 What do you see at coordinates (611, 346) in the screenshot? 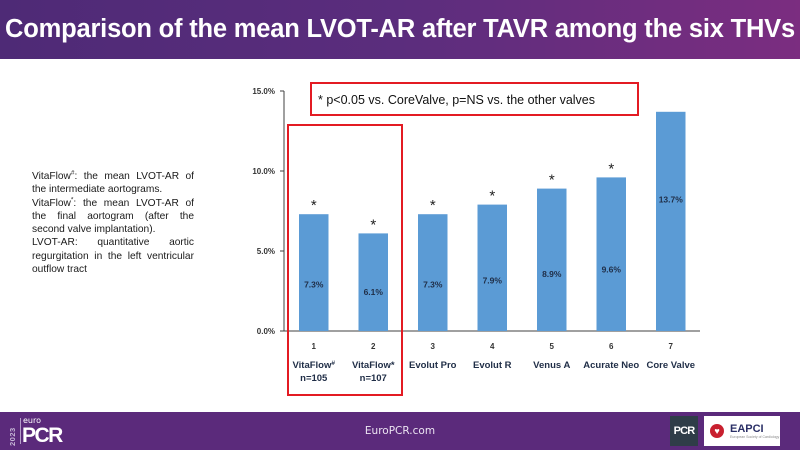
I see `x-tick-label: 6` at bounding box center [611, 346].